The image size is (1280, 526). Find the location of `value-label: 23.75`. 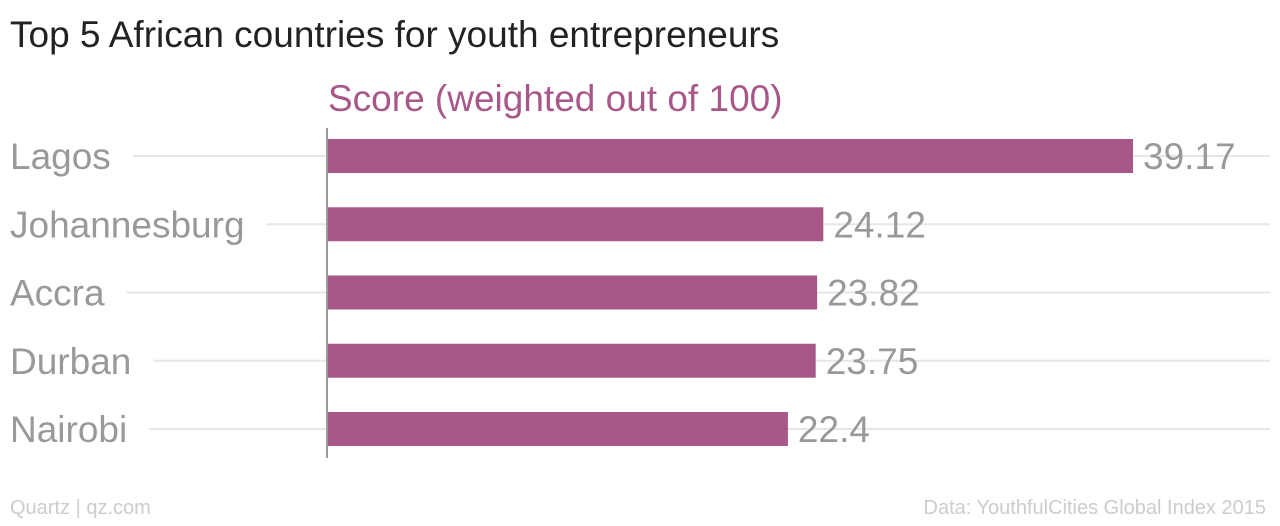

value-label: 23.75 is located at coordinates (872, 361).